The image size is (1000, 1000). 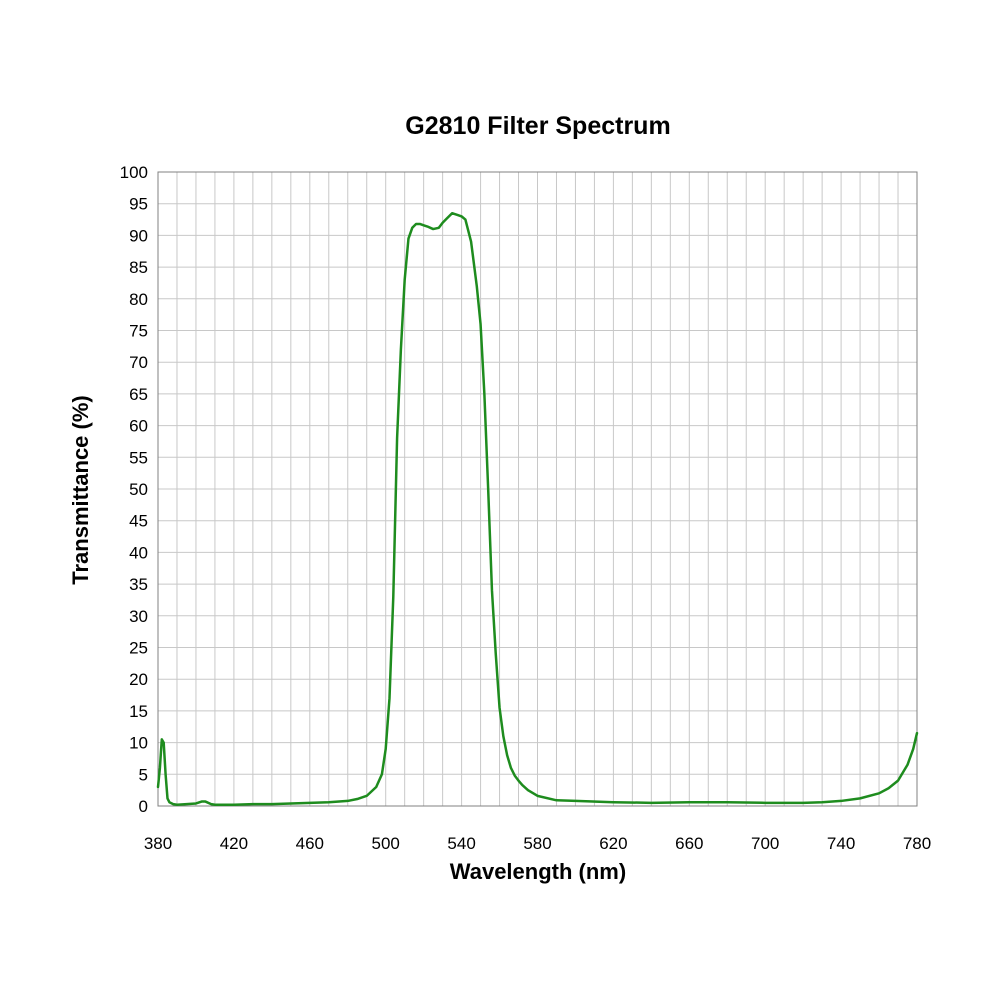 I want to click on x-tick-label: 700, so click(x=765, y=843).